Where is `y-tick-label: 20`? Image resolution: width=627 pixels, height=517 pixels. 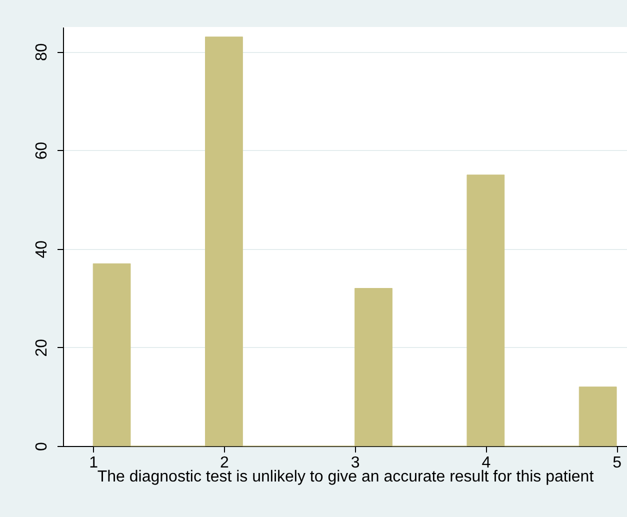 y-tick-label: 20 is located at coordinates (42, 347).